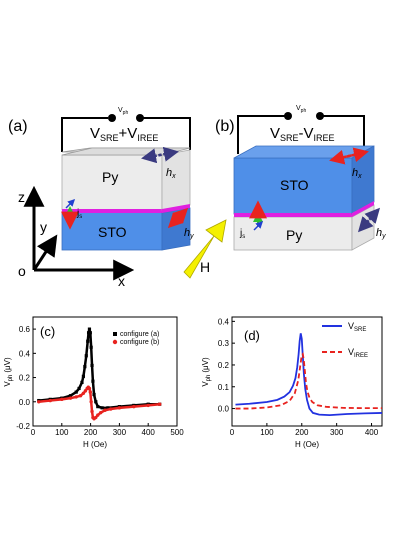 This screenshot has width=415, height=537. I want to click on sto-layer-a, so click(112, 231).